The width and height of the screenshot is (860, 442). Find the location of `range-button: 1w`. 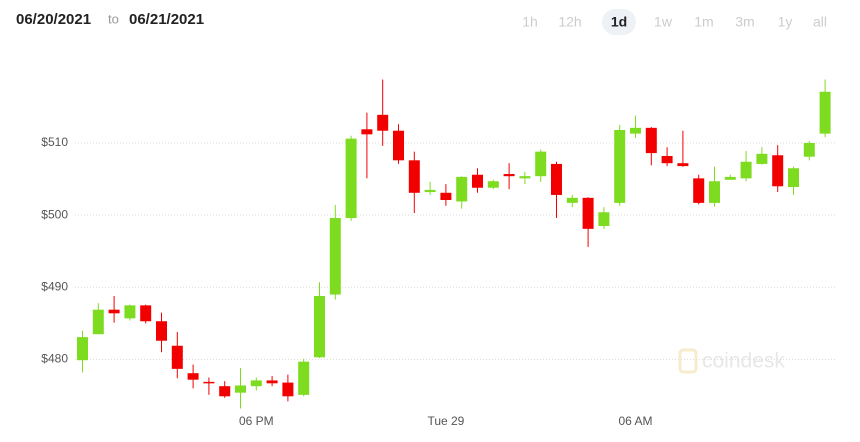

range-button: 1w is located at coordinates (663, 22).